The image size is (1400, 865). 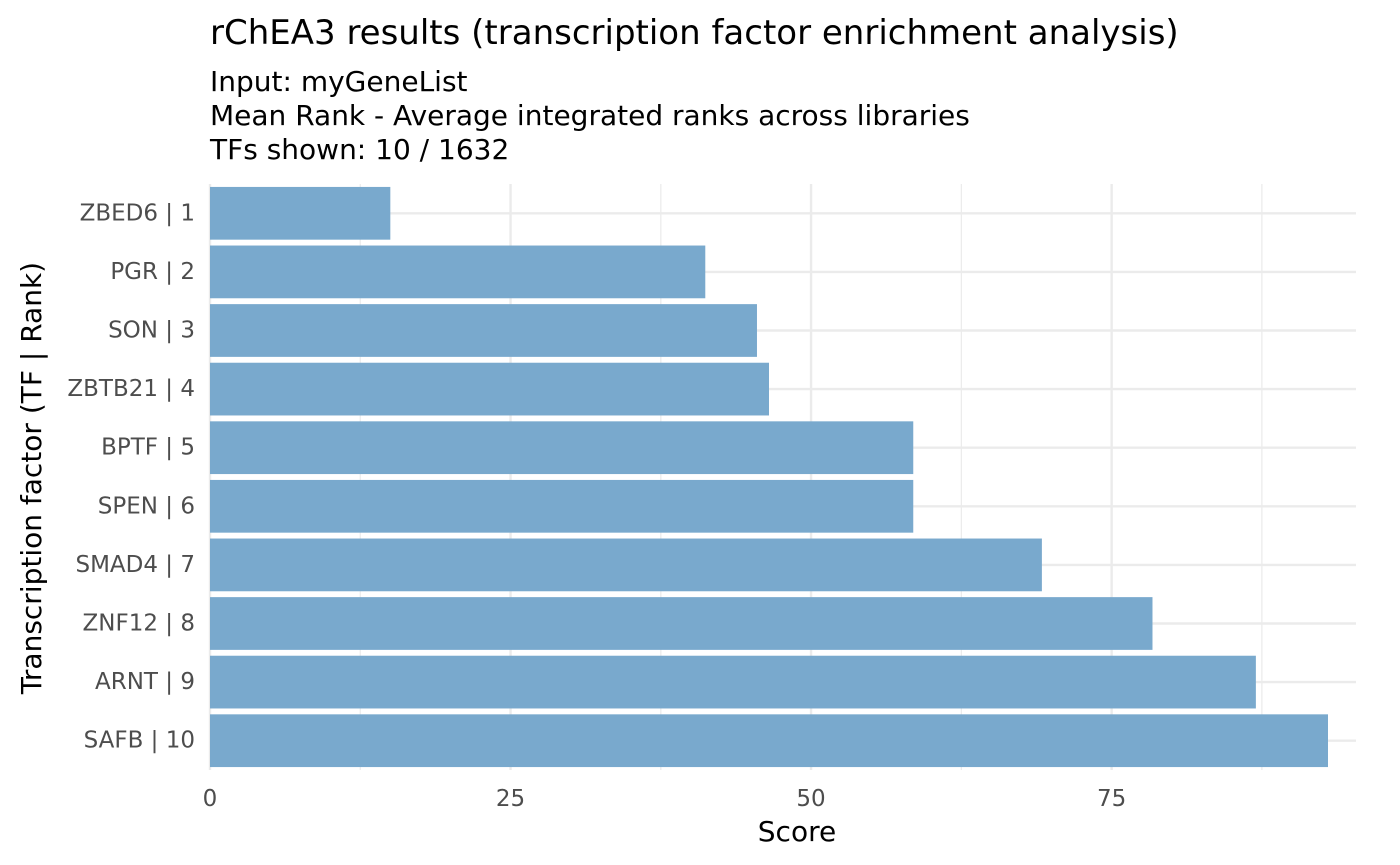 What do you see at coordinates (139, 624) in the screenshot?
I see `y-tick-label: ZNF12 | 8` at bounding box center [139, 624].